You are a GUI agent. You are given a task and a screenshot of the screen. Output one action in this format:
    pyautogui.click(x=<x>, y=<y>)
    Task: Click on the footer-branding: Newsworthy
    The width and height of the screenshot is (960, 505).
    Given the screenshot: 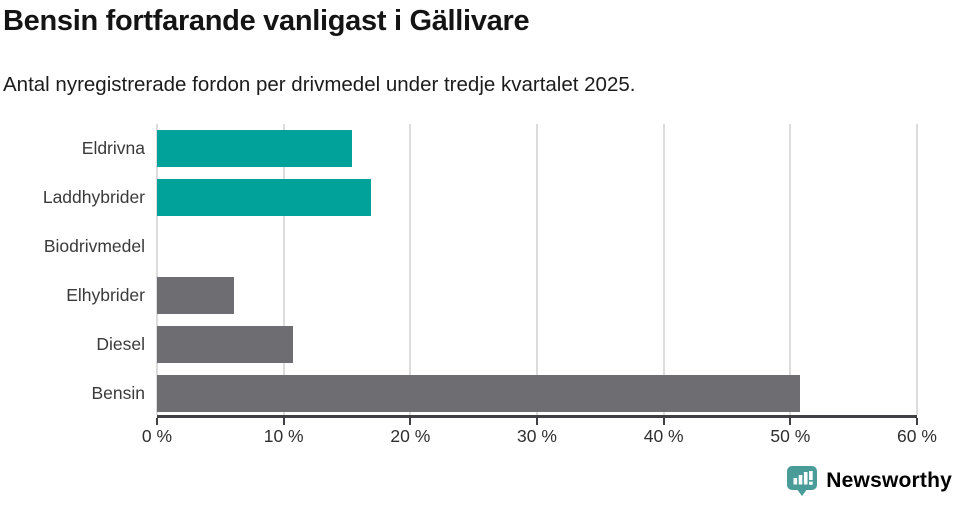 What is the action you would take?
    pyautogui.click(x=868, y=480)
    